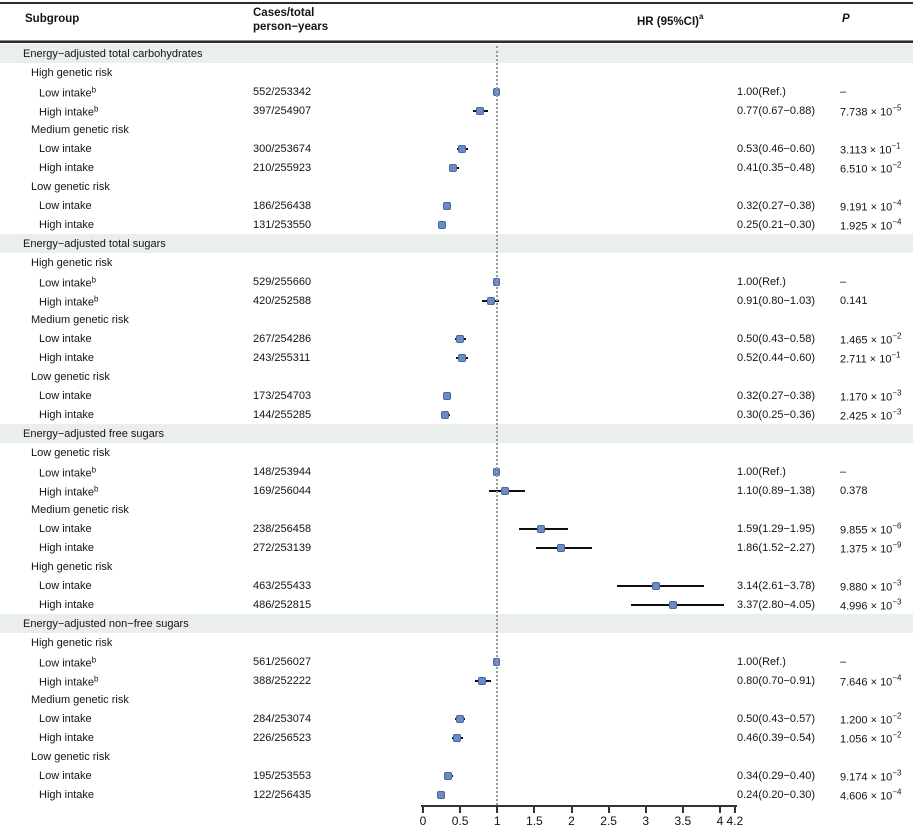  Describe the element at coordinates (871, 110) in the screenshot. I see `p-cell: 7.738 × 10⁻⁵` at that location.